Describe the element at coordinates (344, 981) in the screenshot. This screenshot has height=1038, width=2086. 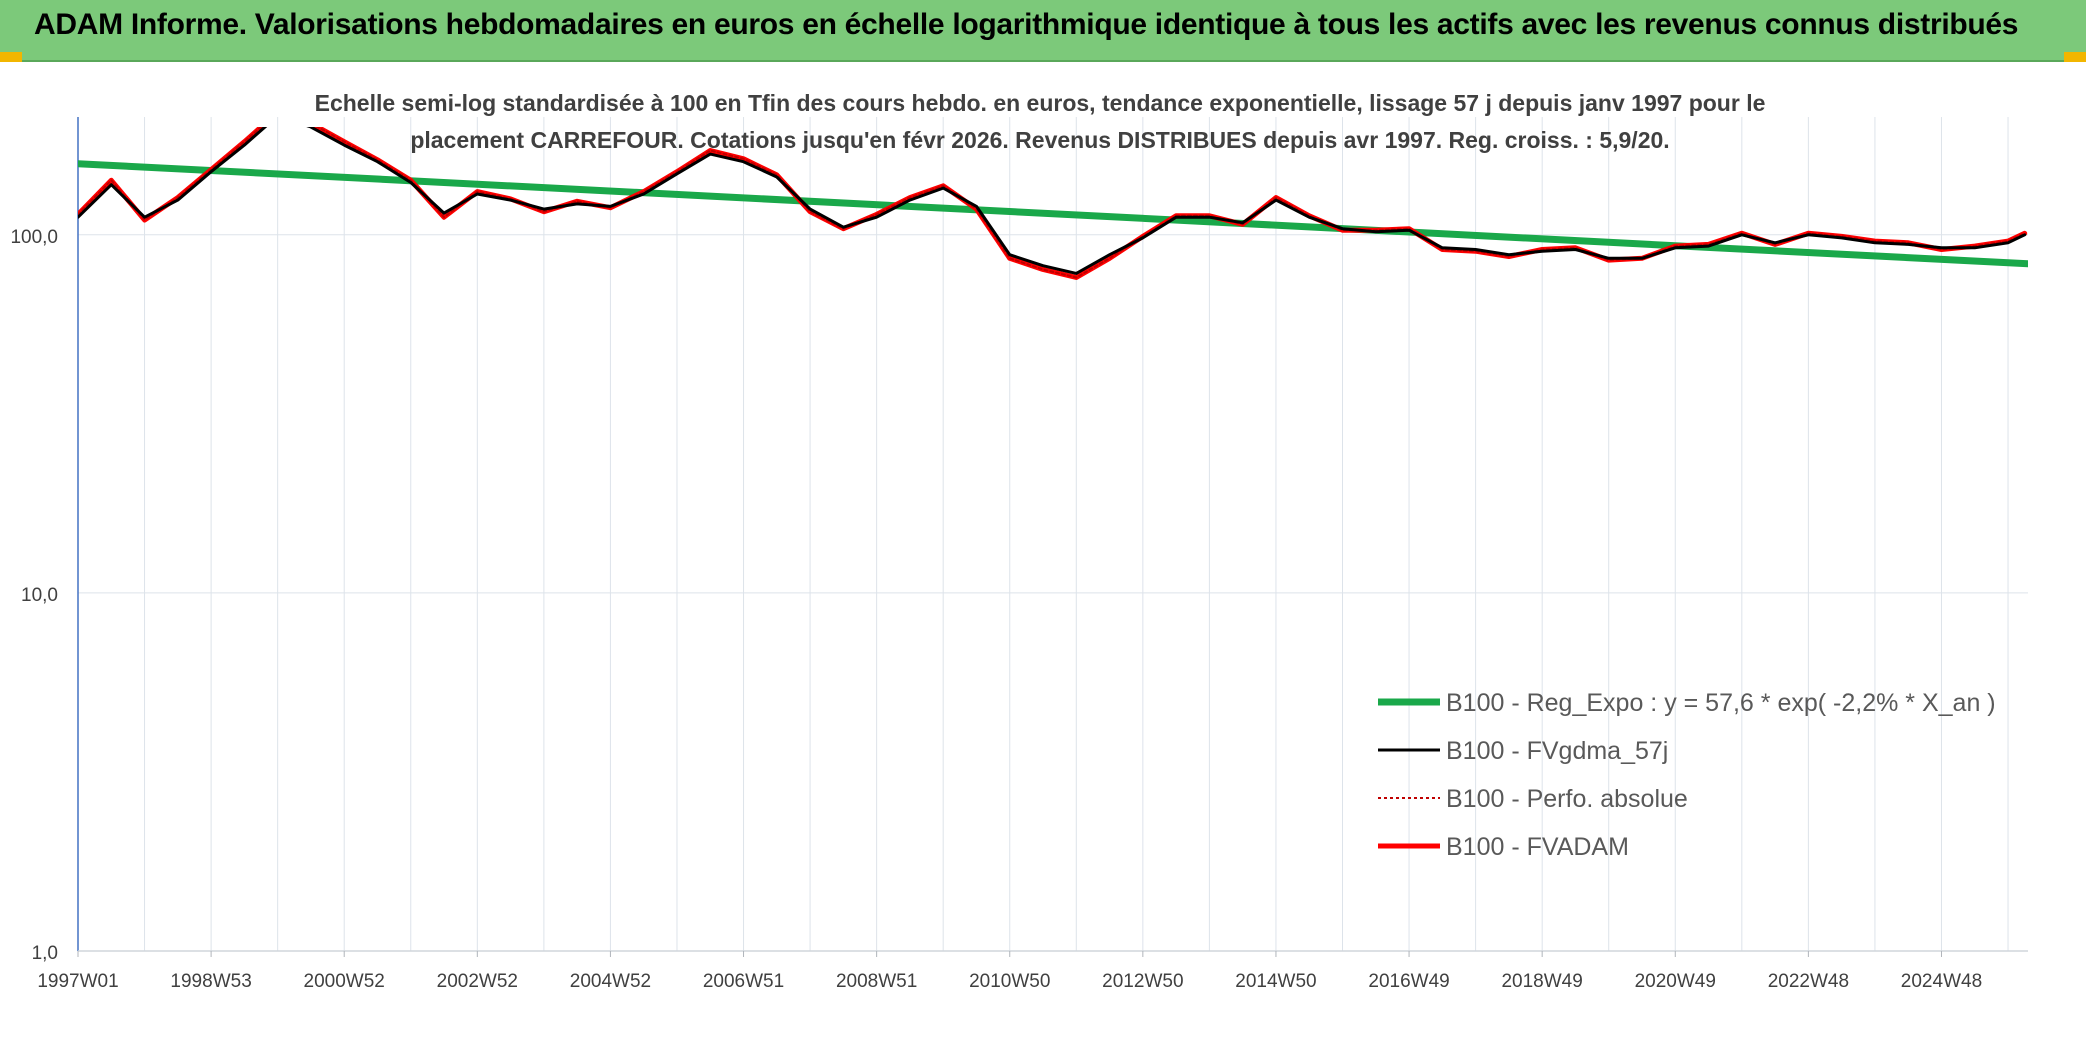
I see `x-tick-label: 2000W52` at that location.